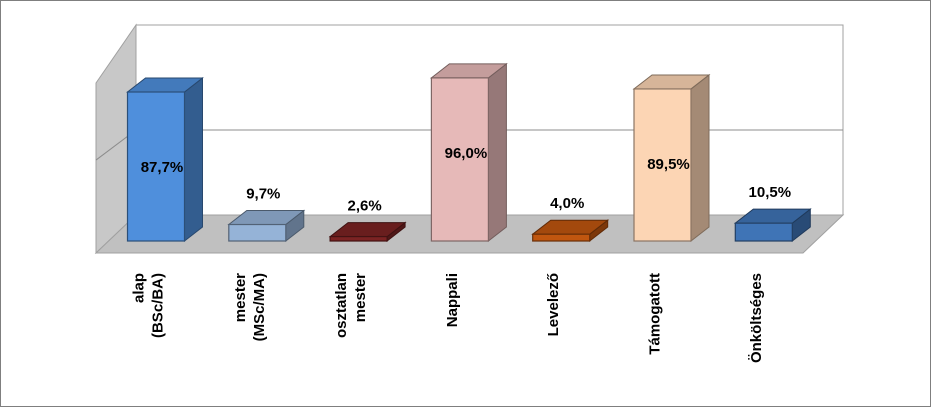 The image size is (931, 407). Describe the element at coordinates (668, 164) in the screenshot. I see `data-label-5: 89,5%` at that location.